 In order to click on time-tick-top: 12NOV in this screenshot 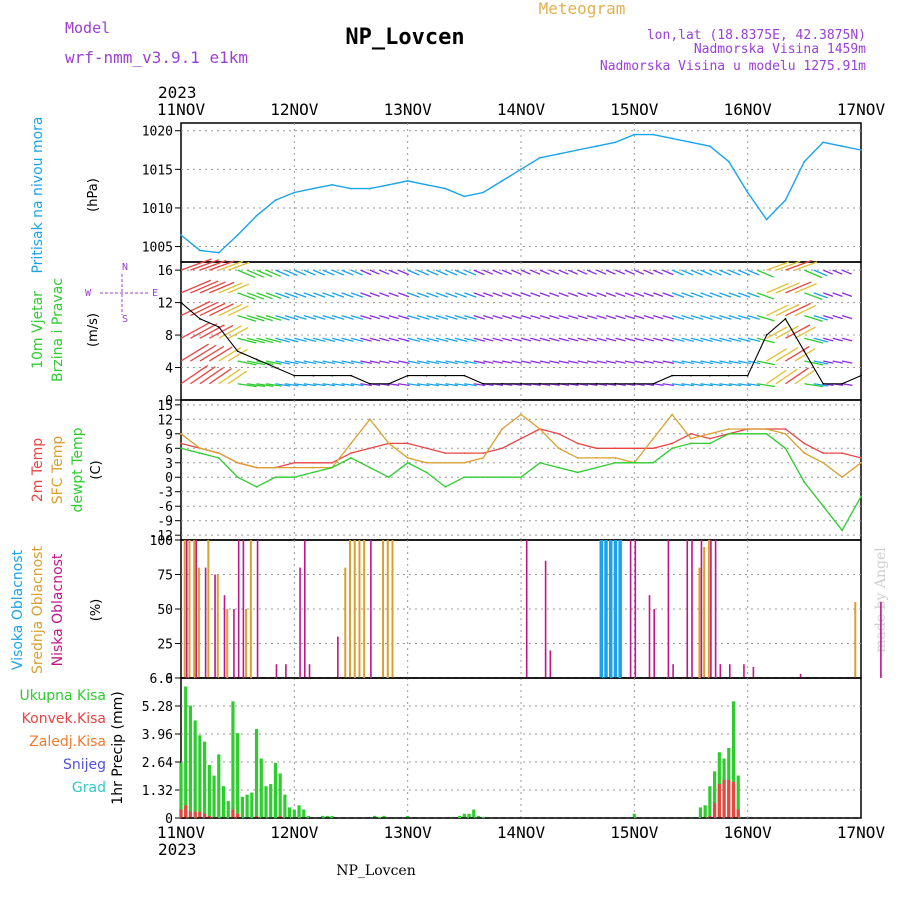, I will do `click(294, 109)`.